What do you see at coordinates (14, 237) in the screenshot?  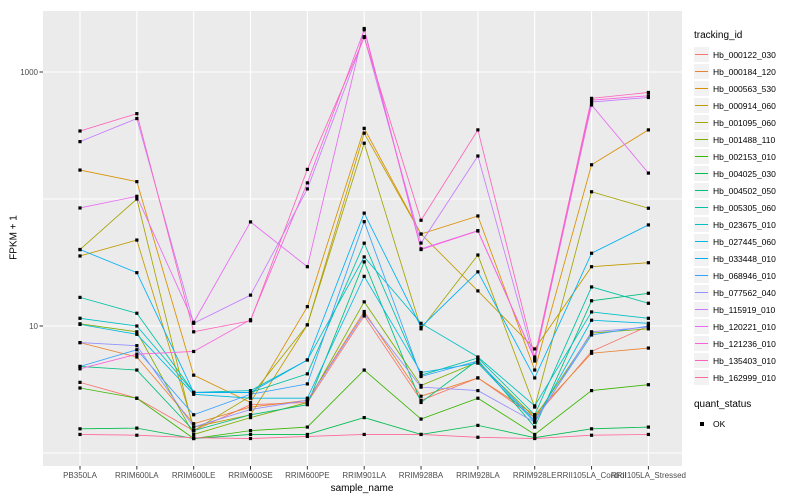 I see `y-axis-title: FPKM + 1` at bounding box center [14, 237].